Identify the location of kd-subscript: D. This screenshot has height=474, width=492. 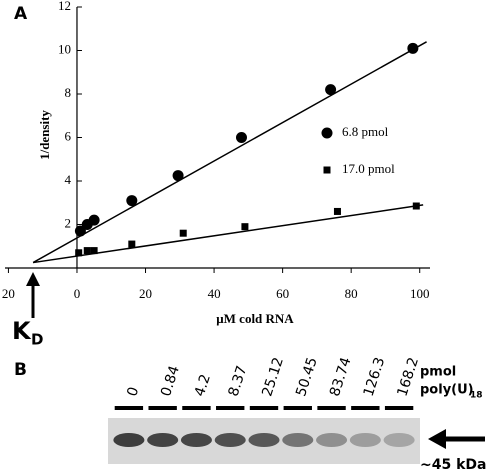
(37, 340).